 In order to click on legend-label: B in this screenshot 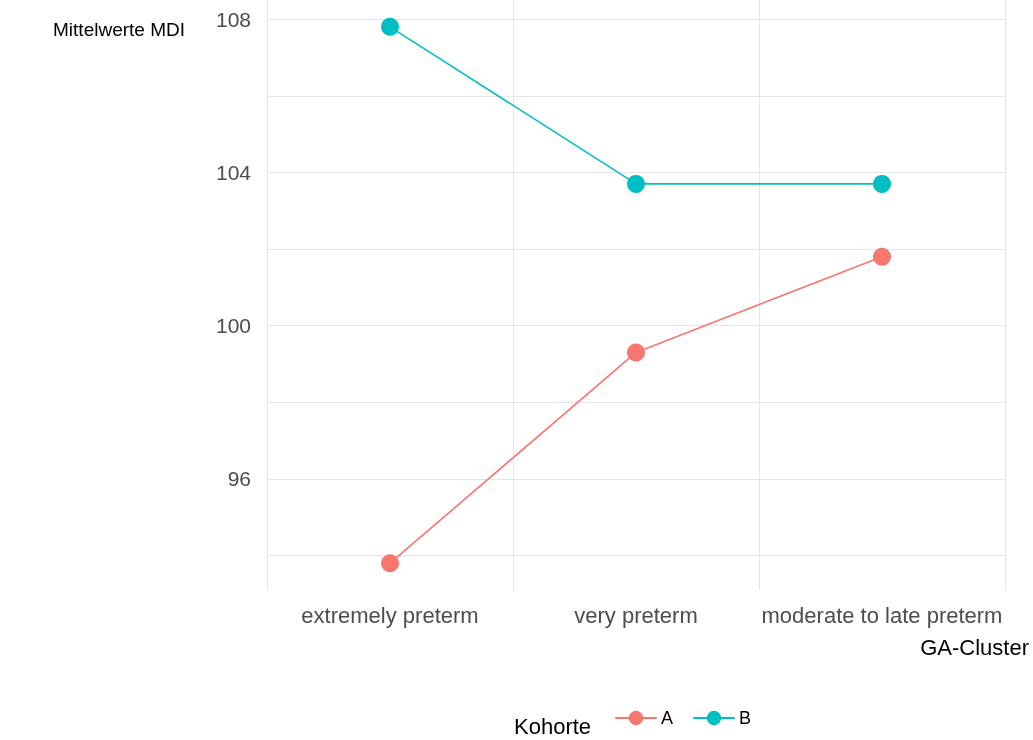, I will do `click(745, 718)`.